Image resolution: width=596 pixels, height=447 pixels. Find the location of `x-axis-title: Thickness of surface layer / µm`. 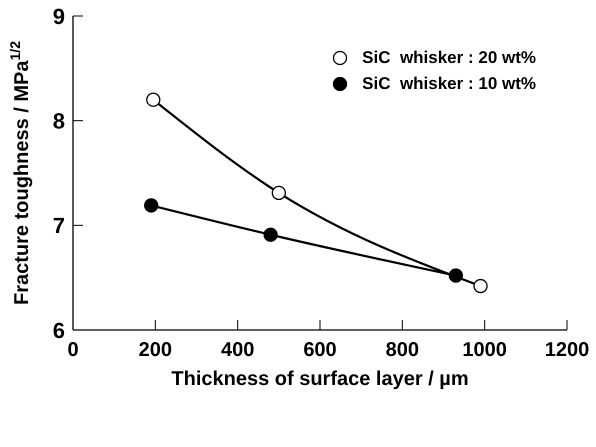

x-axis-title: Thickness of surface layer / µm is located at coordinates (320, 379).